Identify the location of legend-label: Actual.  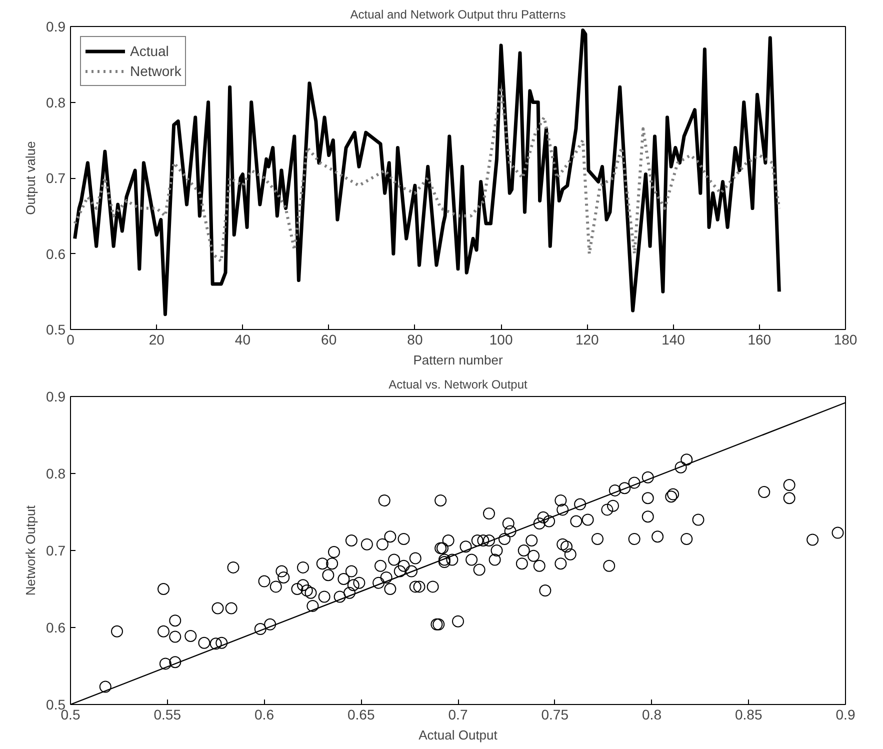
(149, 51).